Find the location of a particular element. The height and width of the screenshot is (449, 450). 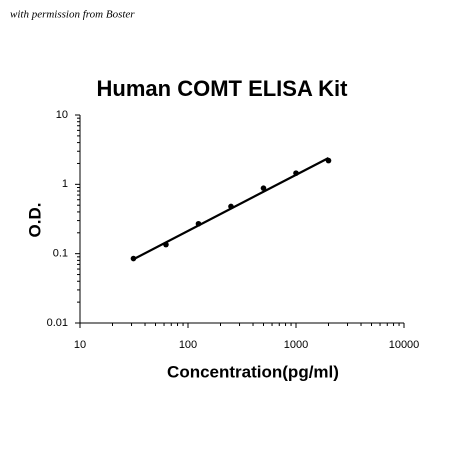

x-tick-label: 100 is located at coordinates (188, 345).